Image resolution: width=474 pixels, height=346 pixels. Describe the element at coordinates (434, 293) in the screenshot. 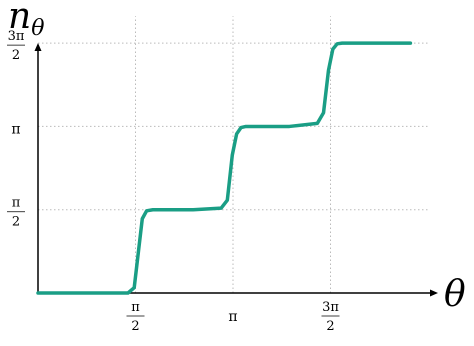

I see `x-axis-arrow` at that location.